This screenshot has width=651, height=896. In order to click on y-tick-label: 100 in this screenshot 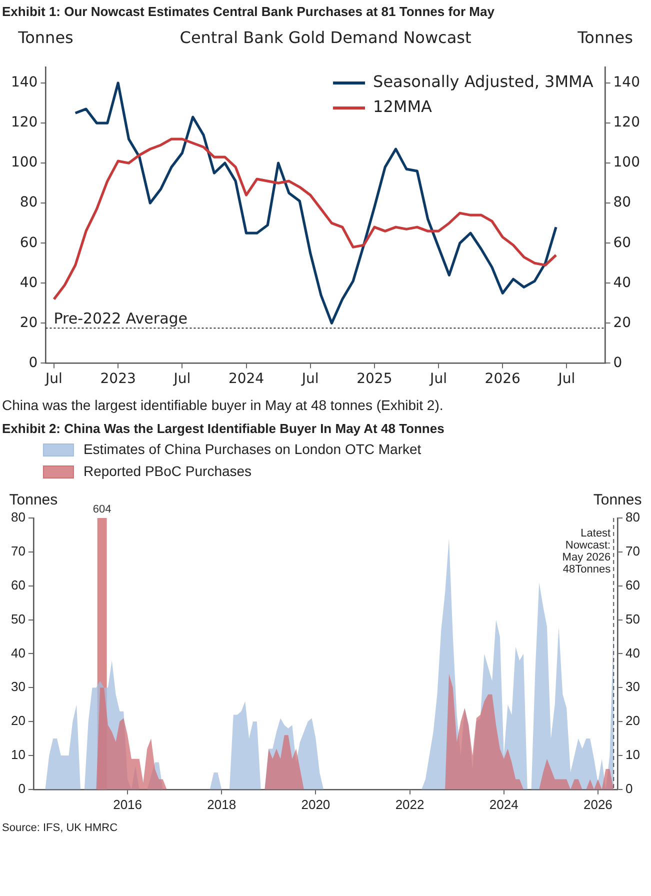, I will do `click(24, 162)`.